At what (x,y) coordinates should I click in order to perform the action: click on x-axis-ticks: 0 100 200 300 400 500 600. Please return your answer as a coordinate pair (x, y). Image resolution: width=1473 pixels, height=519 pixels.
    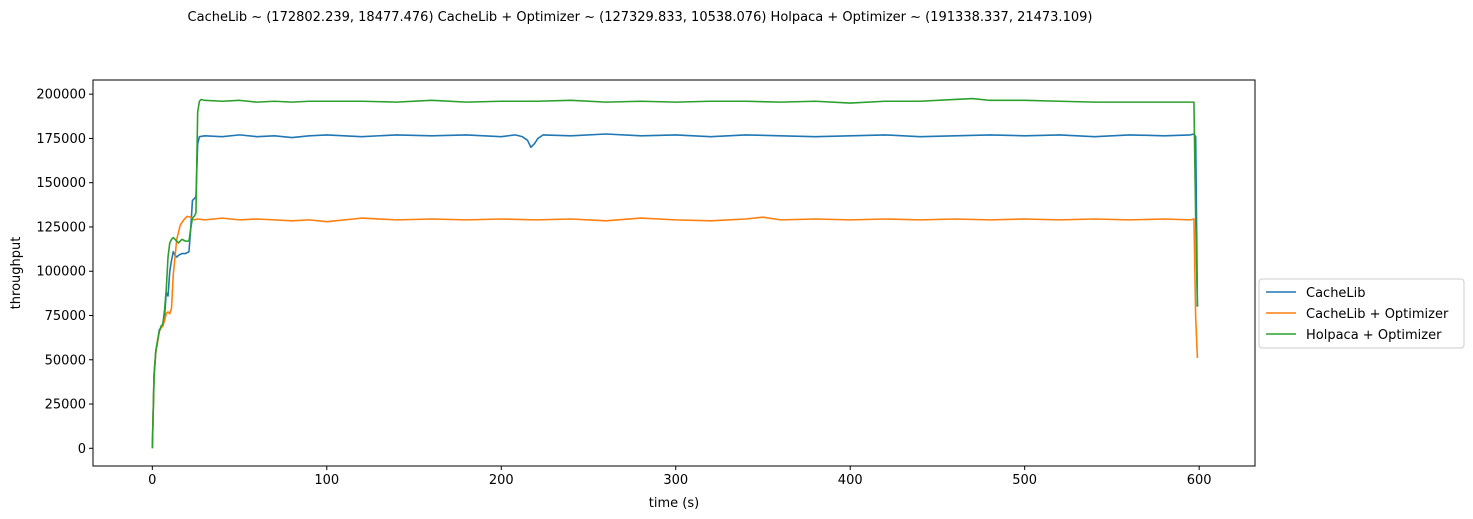
    Looking at the image, I should click on (680, 477).